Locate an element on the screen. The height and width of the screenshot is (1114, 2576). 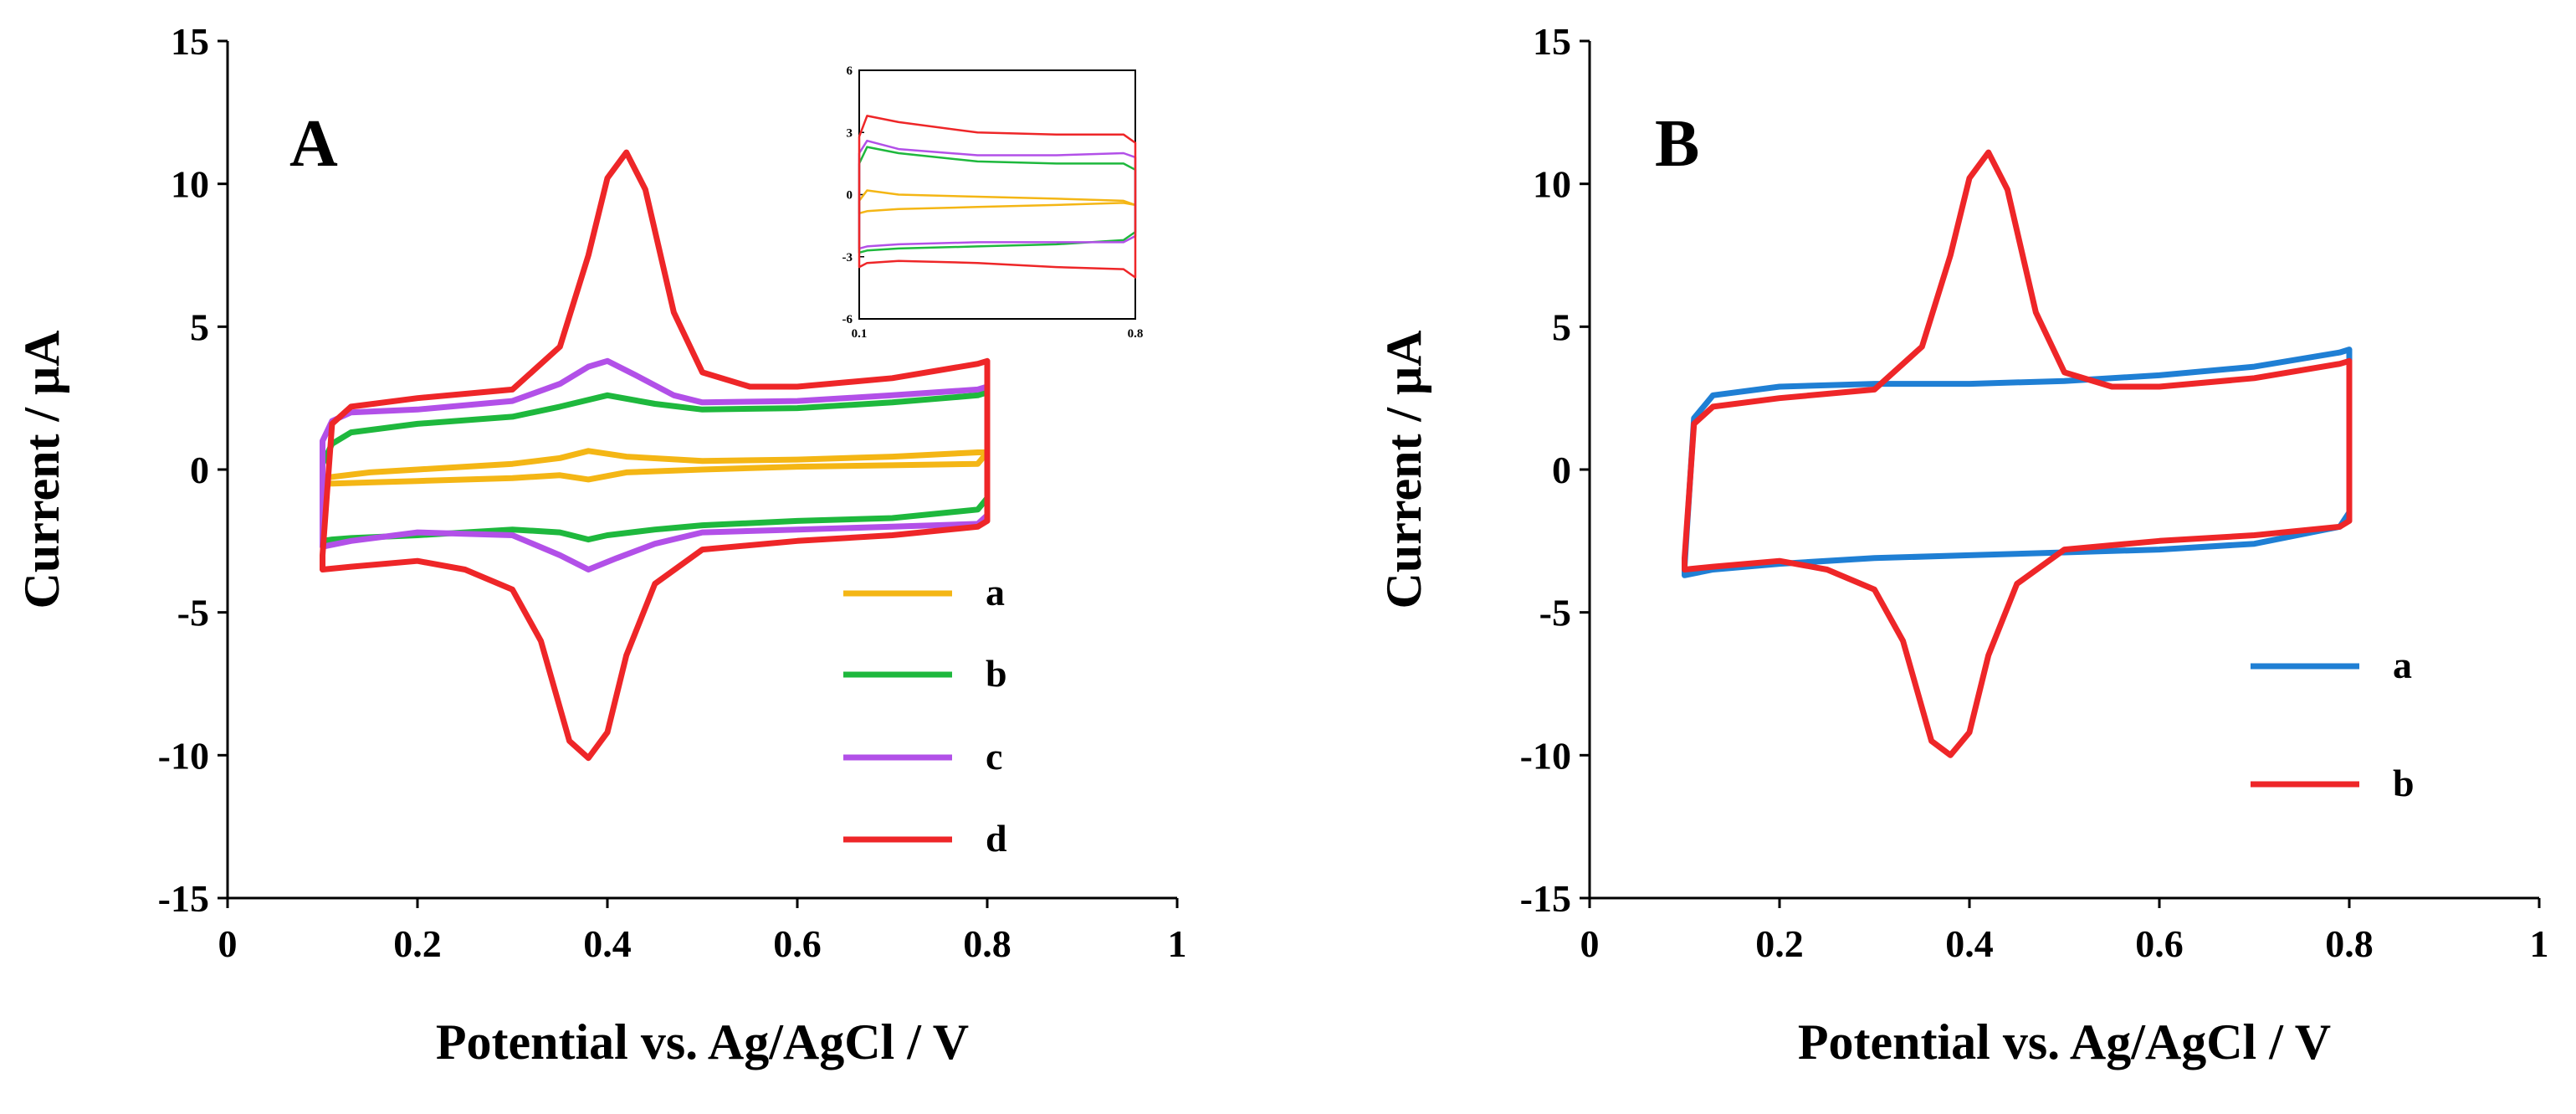
legend-label-d: d is located at coordinates (997, 838).